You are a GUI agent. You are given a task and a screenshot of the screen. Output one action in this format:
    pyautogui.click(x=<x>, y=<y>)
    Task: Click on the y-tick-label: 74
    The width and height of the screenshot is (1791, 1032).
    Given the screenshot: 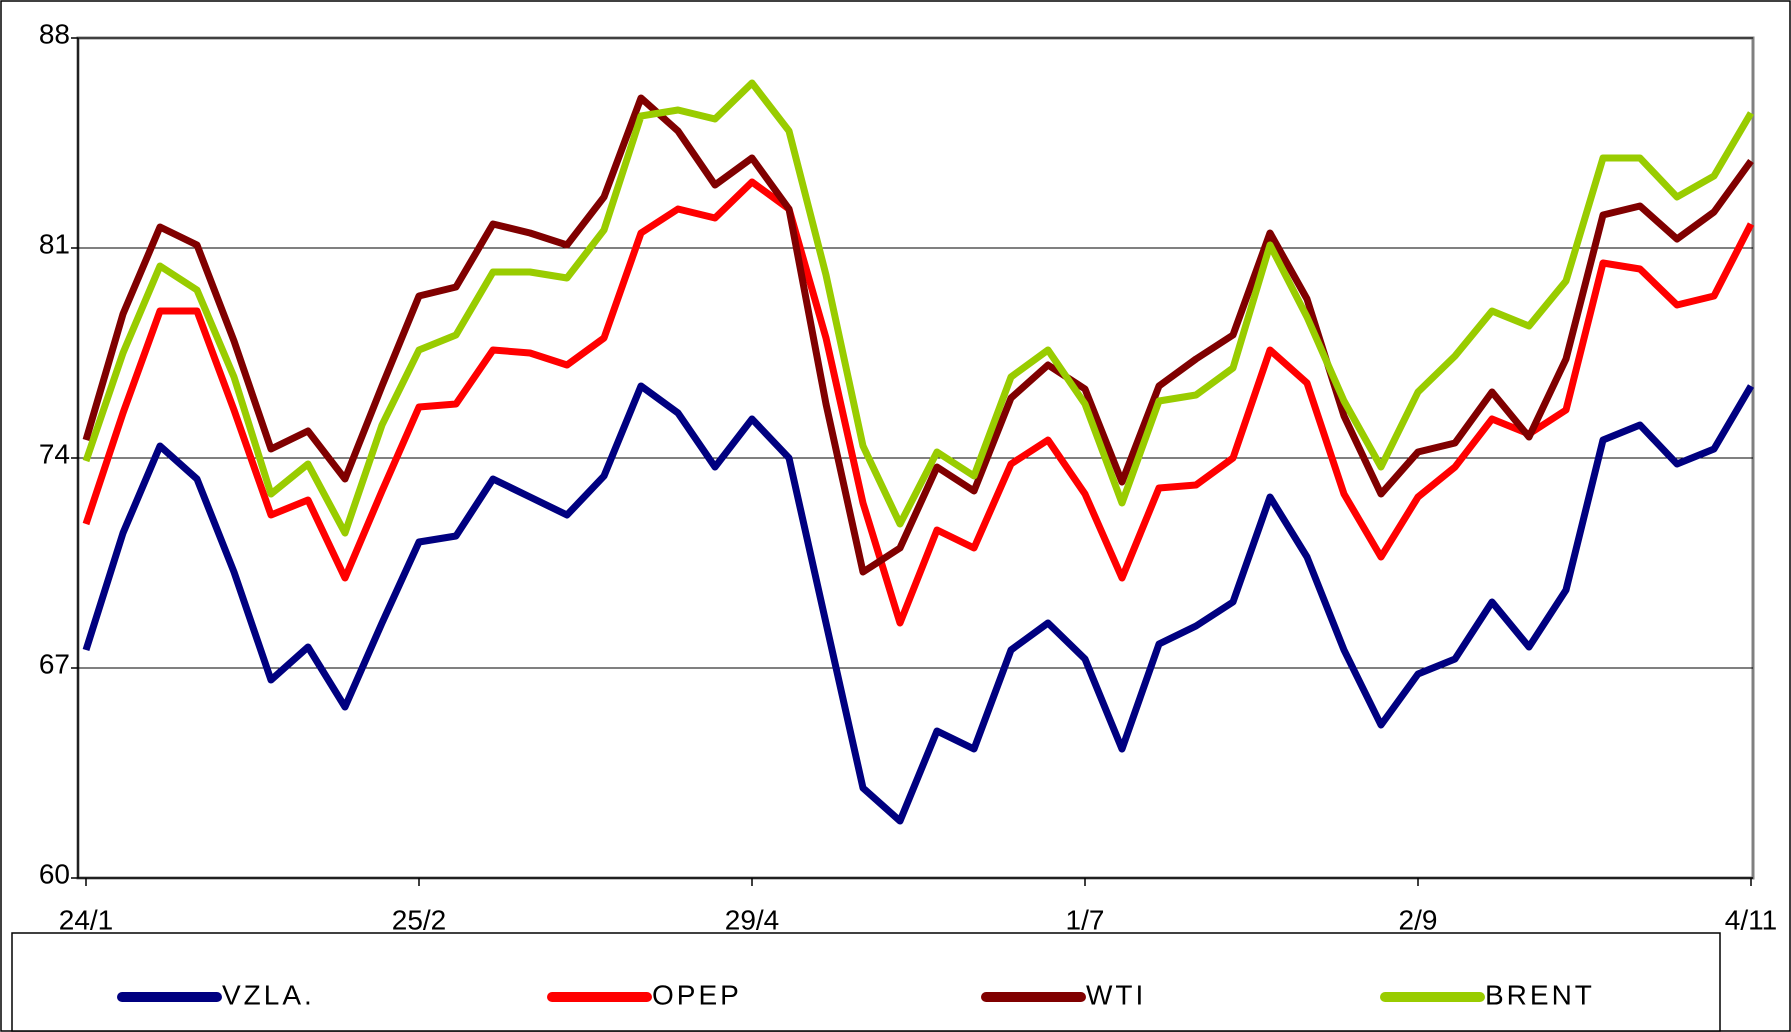 What is the action you would take?
    pyautogui.click(x=54, y=453)
    